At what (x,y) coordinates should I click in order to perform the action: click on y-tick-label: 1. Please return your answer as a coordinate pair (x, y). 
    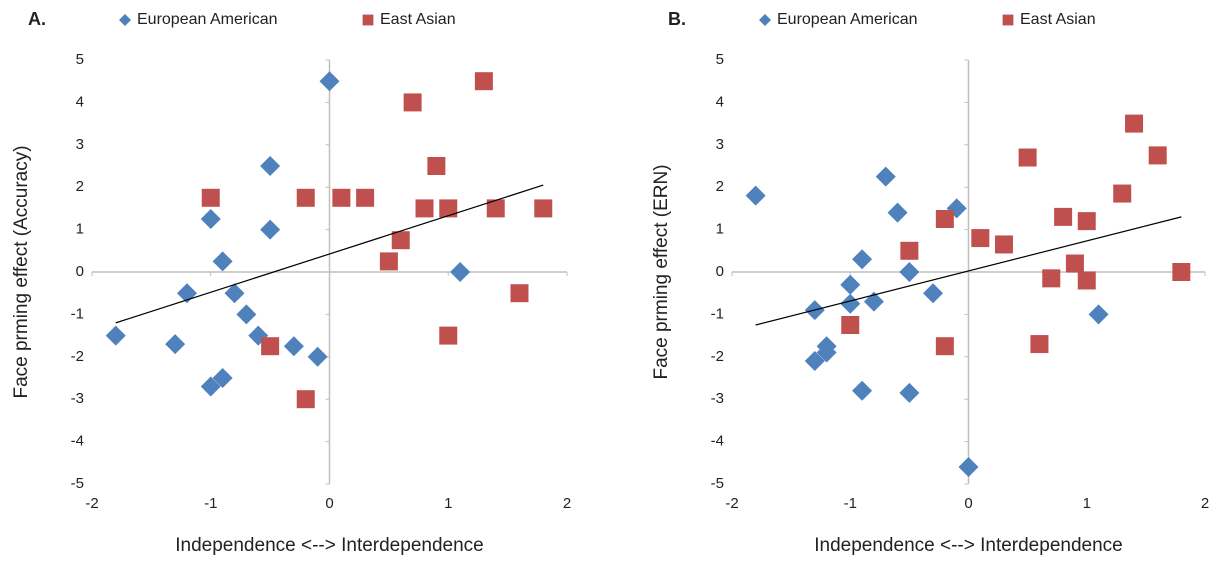
    Looking at the image, I should click on (720, 229).